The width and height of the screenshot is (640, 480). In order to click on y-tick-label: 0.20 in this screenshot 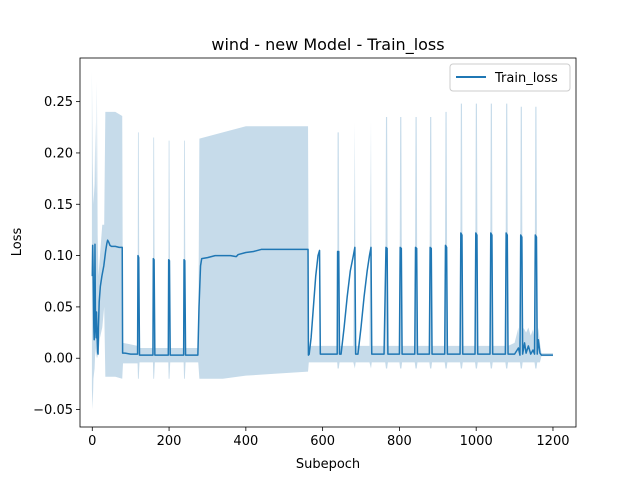, I will do `click(58, 153)`.